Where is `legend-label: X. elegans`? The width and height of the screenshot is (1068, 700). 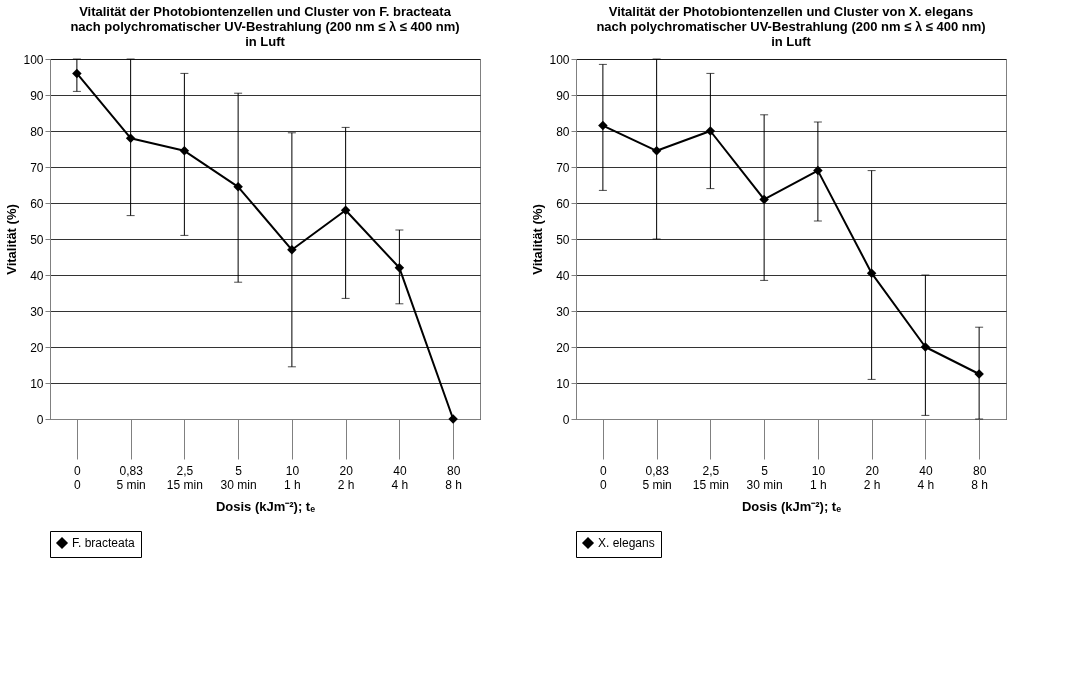 legend-label: X. elegans is located at coordinates (626, 543).